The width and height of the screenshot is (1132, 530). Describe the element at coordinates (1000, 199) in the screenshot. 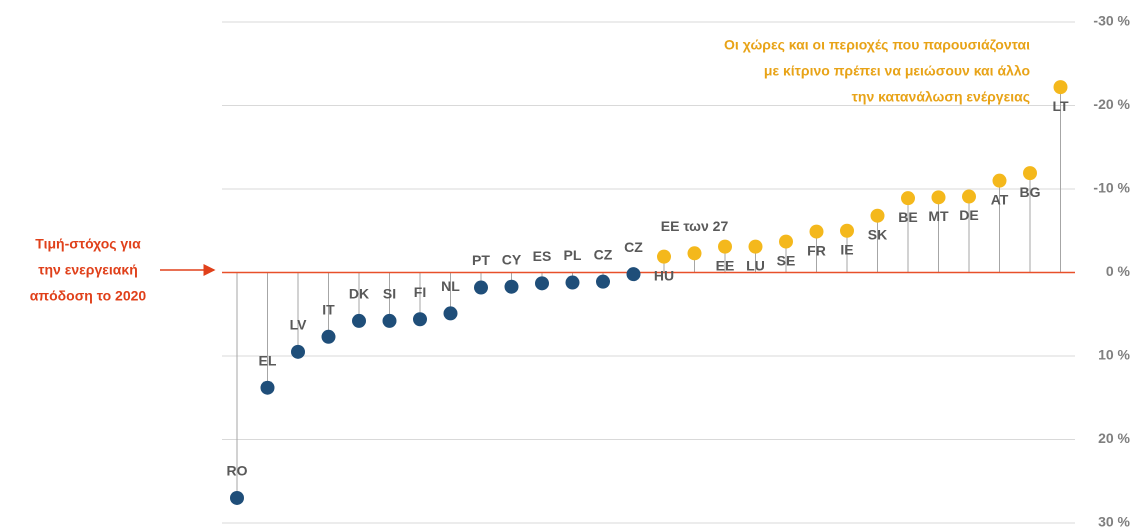

I see `point-label: AT` at that location.